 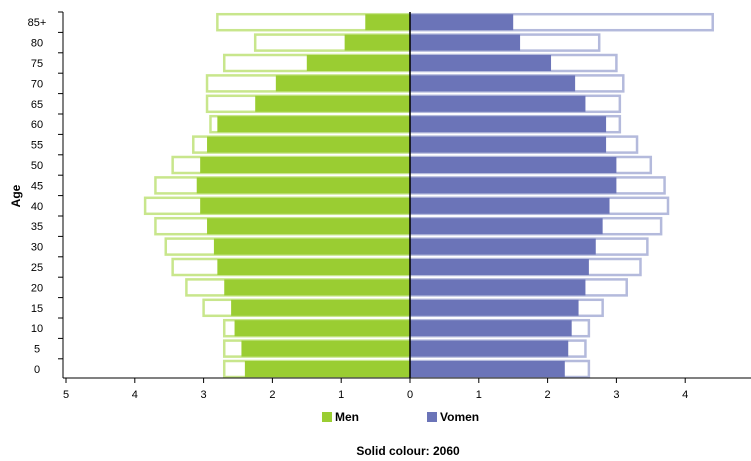 I want to click on x-tick-label: 5, so click(x=66, y=395).